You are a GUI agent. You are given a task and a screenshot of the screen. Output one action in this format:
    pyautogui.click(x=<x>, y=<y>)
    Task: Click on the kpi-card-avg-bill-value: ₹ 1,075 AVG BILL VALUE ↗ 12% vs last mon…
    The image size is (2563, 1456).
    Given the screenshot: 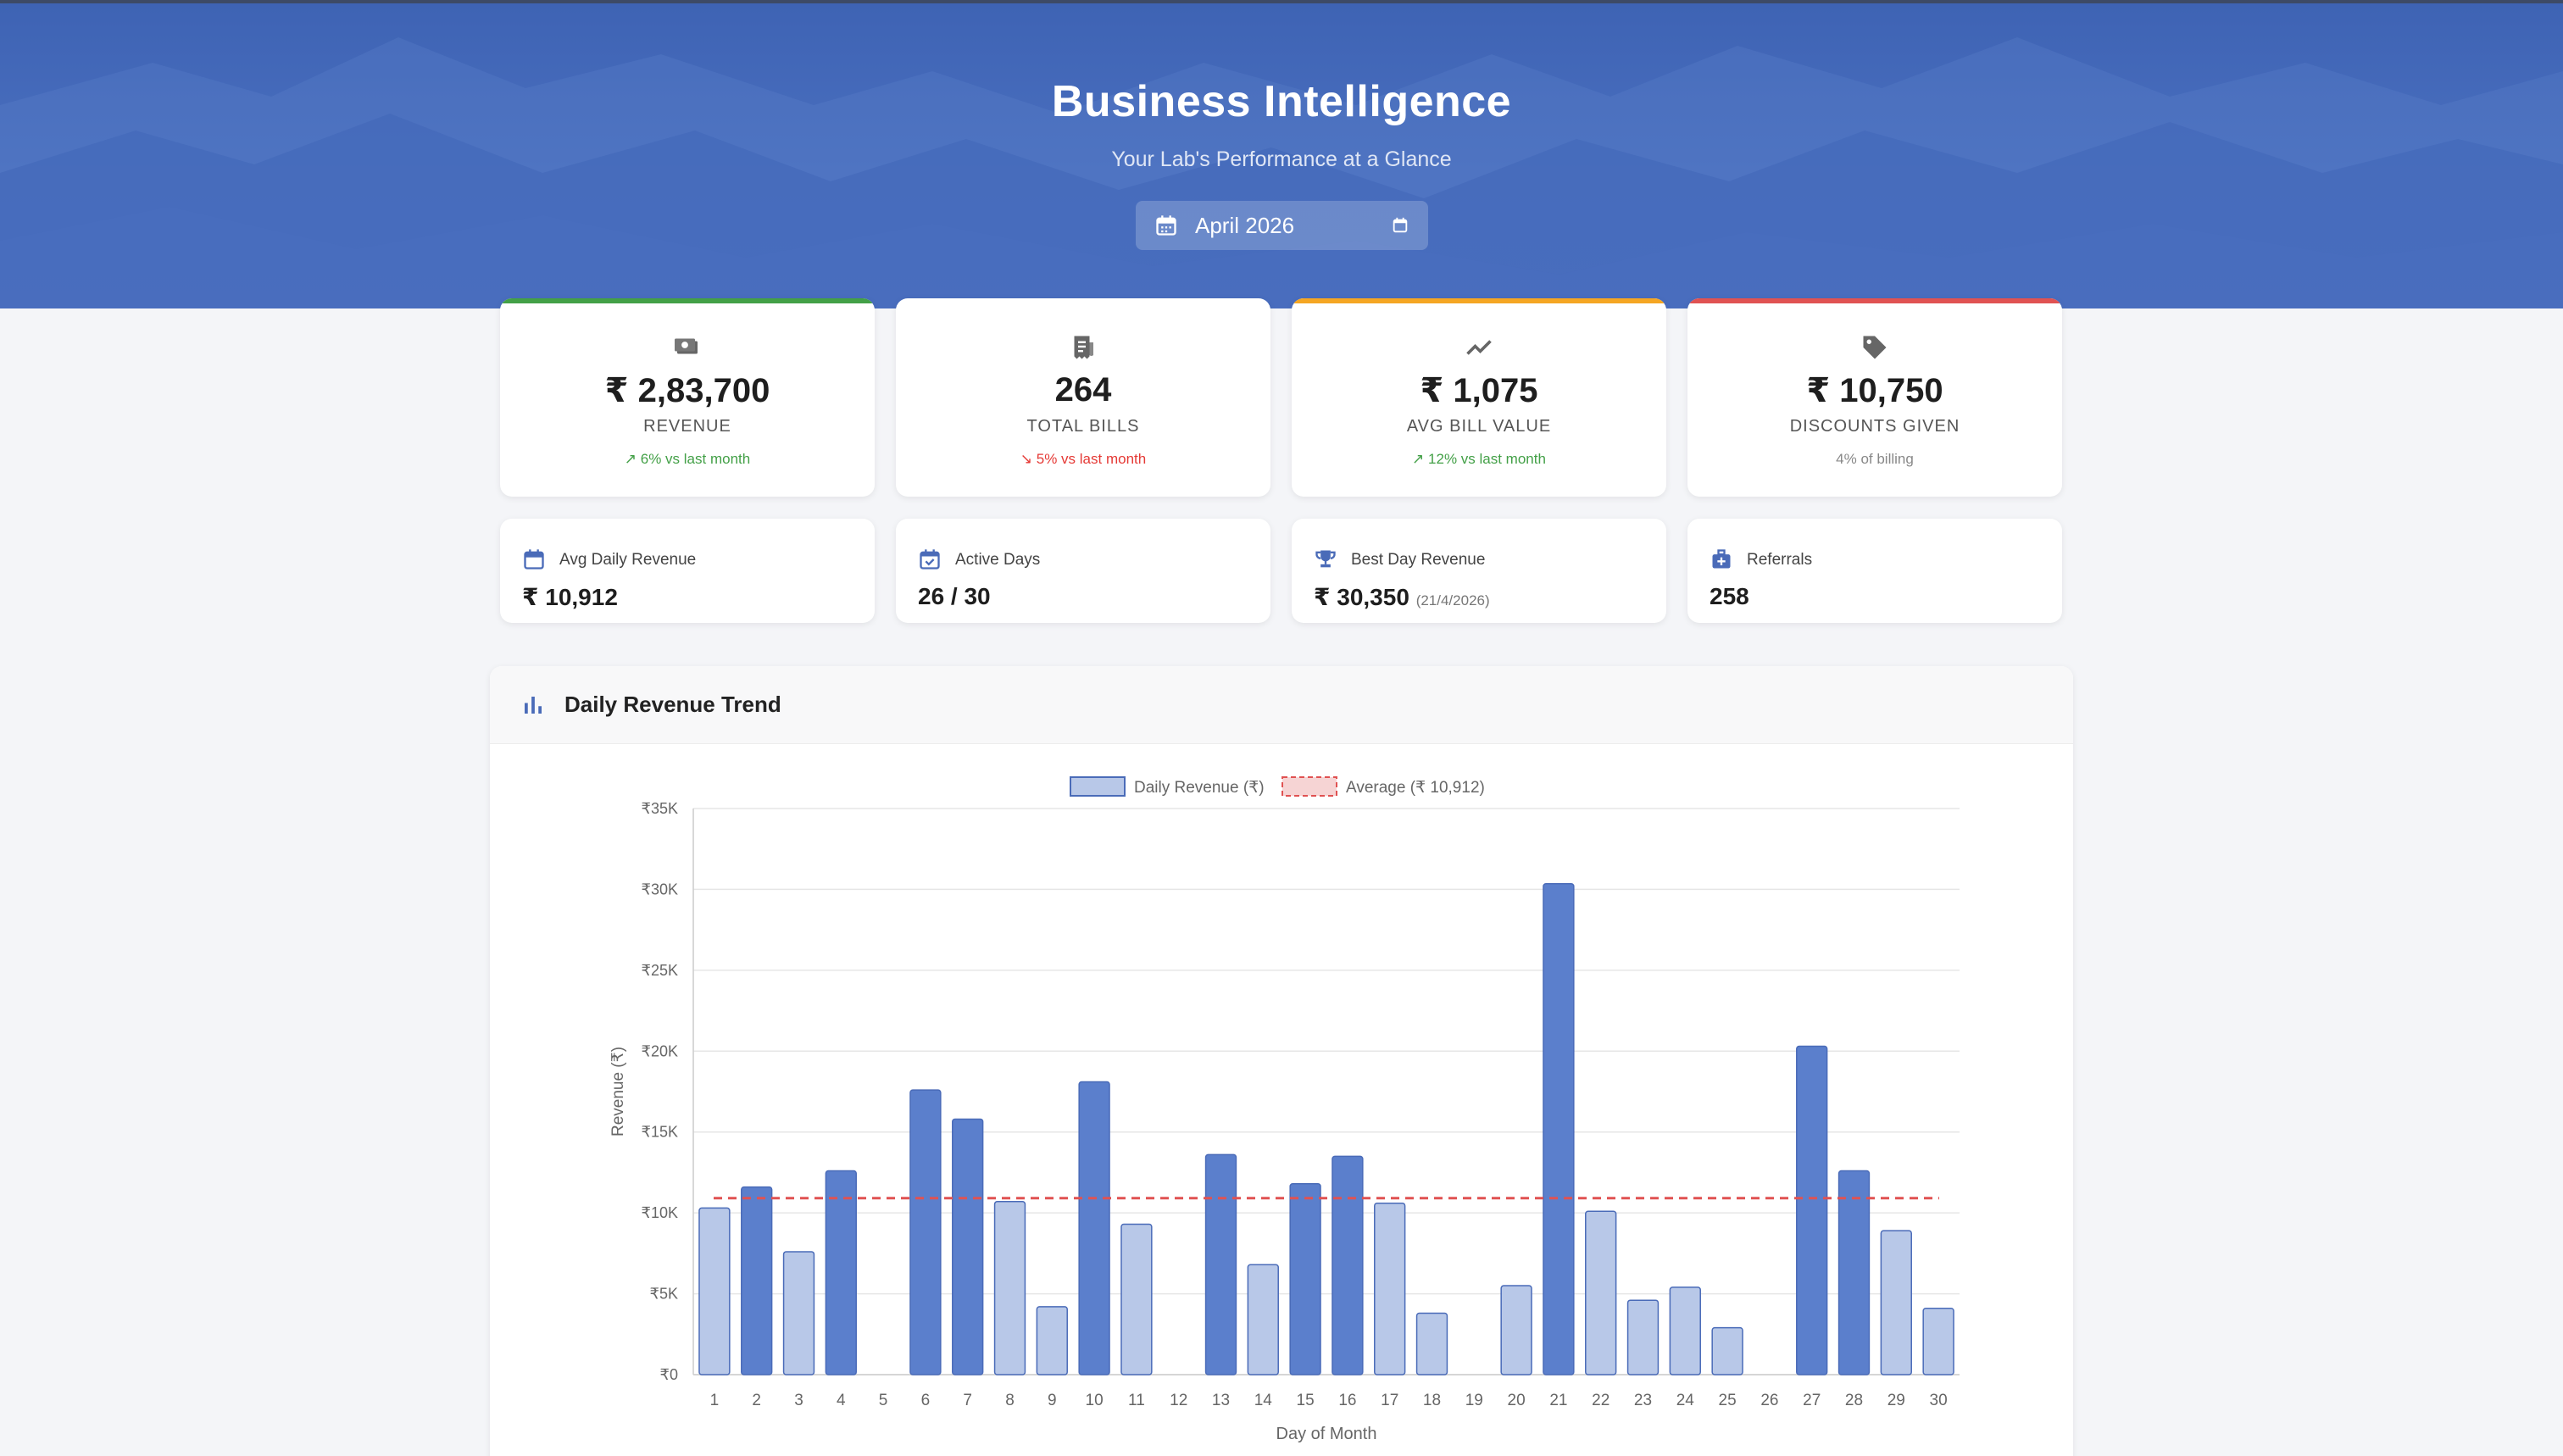 What is the action you would take?
    pyautogui.click(x=1479, y=397)
    